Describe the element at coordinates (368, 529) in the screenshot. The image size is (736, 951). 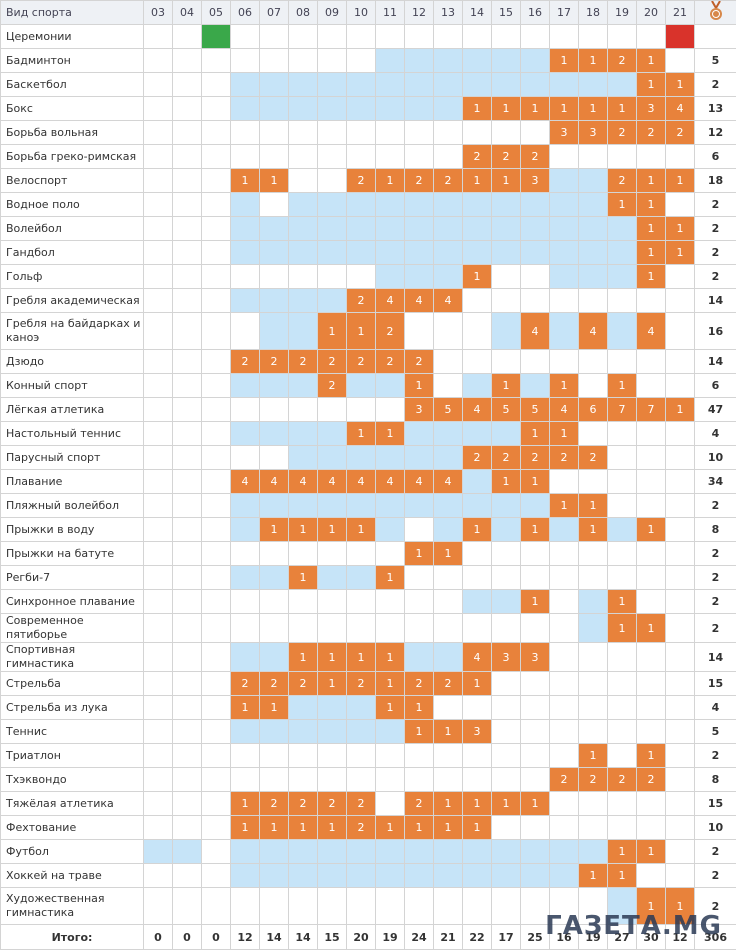
I see `sport-row: Прыжки в воду 1 1 1 1 1 1 1 1 8` at that location.